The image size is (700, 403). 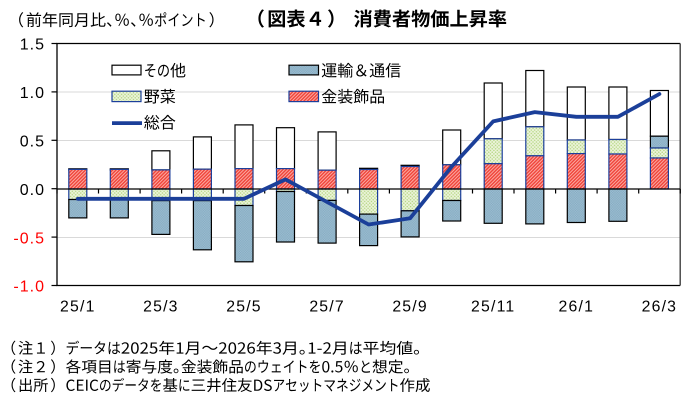 I want to click on svg-text: -0.5, so click(x=29, y=239).